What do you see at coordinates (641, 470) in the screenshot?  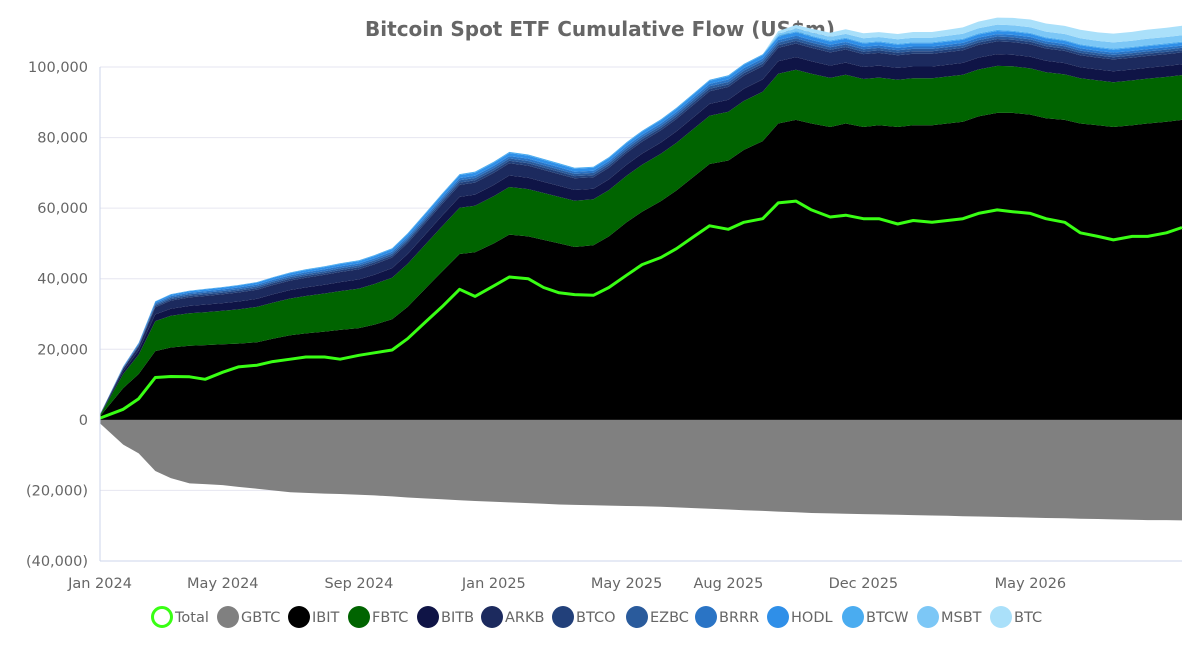 I see `area-gbtc` at bounding box center [641, 470].